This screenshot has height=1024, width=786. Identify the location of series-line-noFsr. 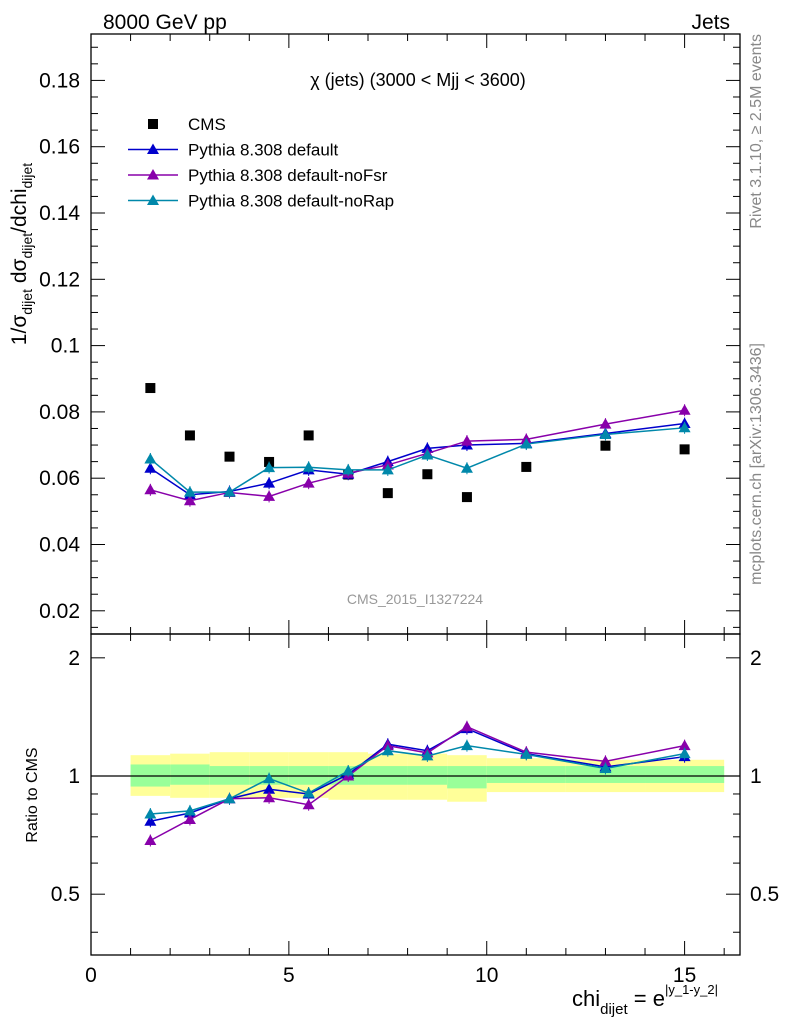
(417, 455).